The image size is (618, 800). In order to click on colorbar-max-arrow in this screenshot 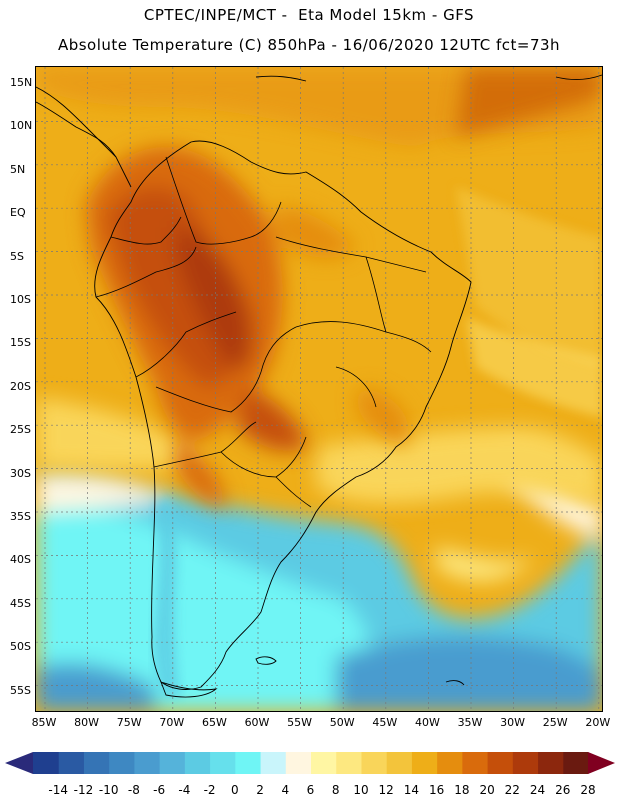, I will do `click(601, 763)`.